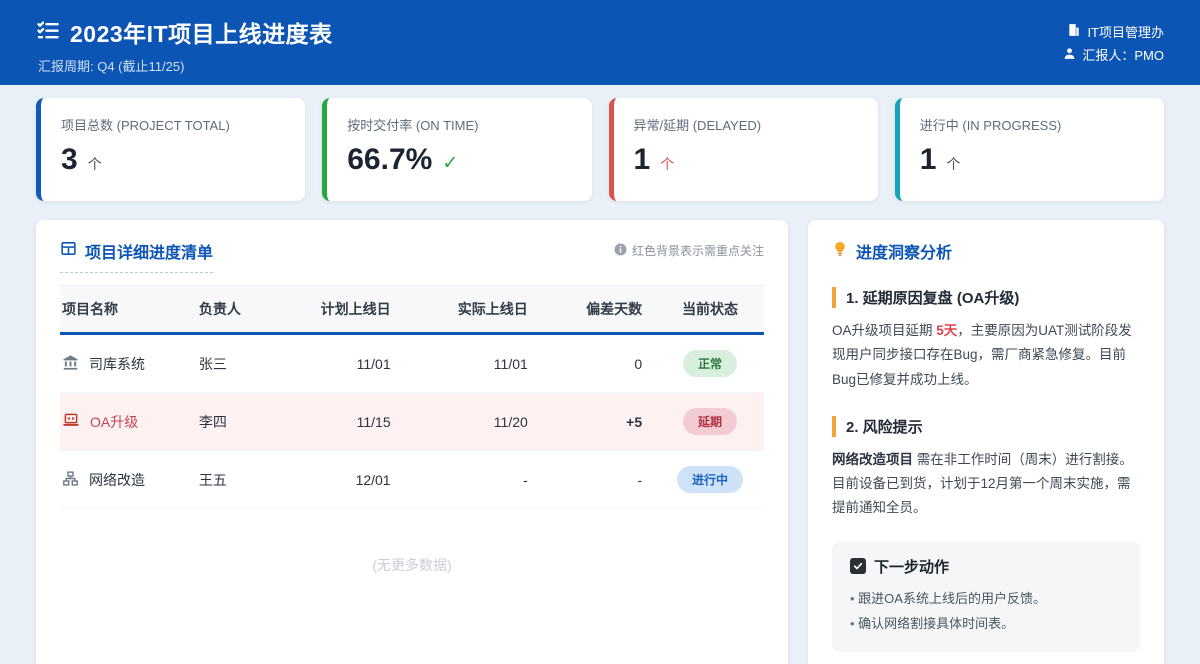 The width and height of the screenshot is (1200, 664). I want to click on delay-days-highlight: 5天, so click(947, 330).